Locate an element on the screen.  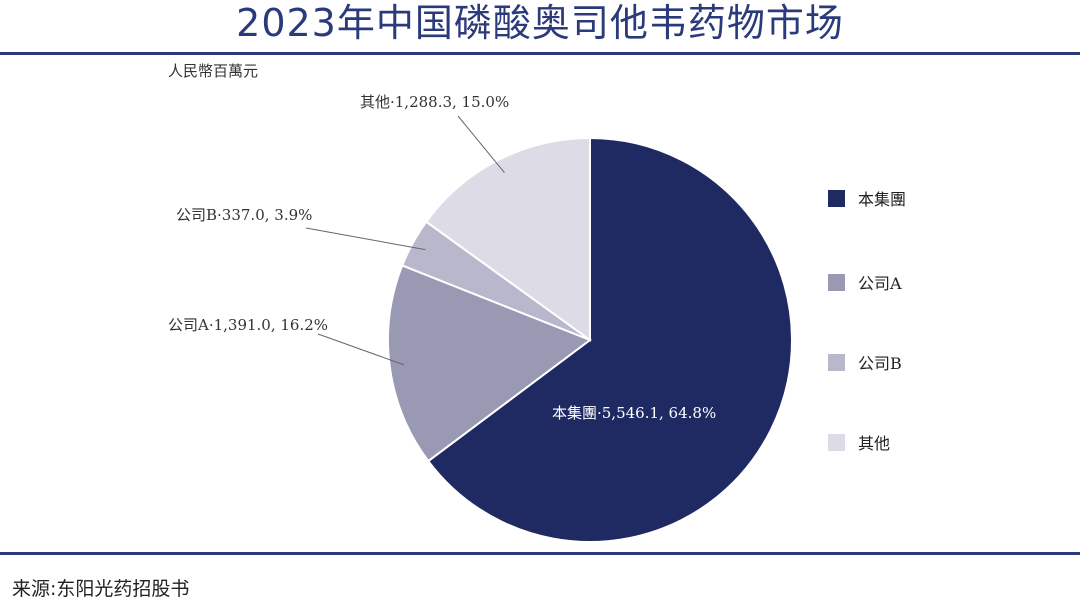
legend-label: 公司B is located at coordinates (880, 363).